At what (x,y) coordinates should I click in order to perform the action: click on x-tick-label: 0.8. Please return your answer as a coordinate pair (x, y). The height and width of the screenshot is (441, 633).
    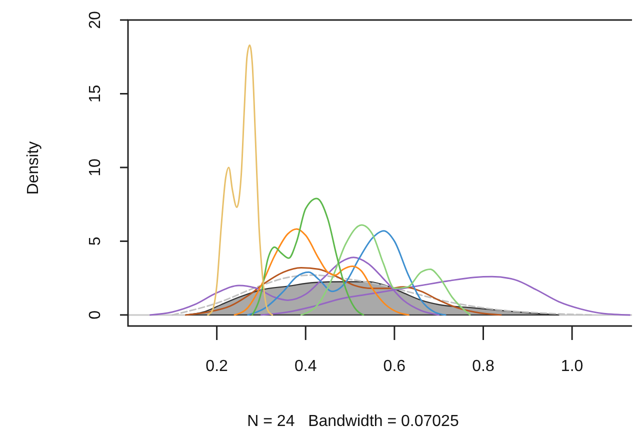
    Looking at the image, I should click on (483, 366).